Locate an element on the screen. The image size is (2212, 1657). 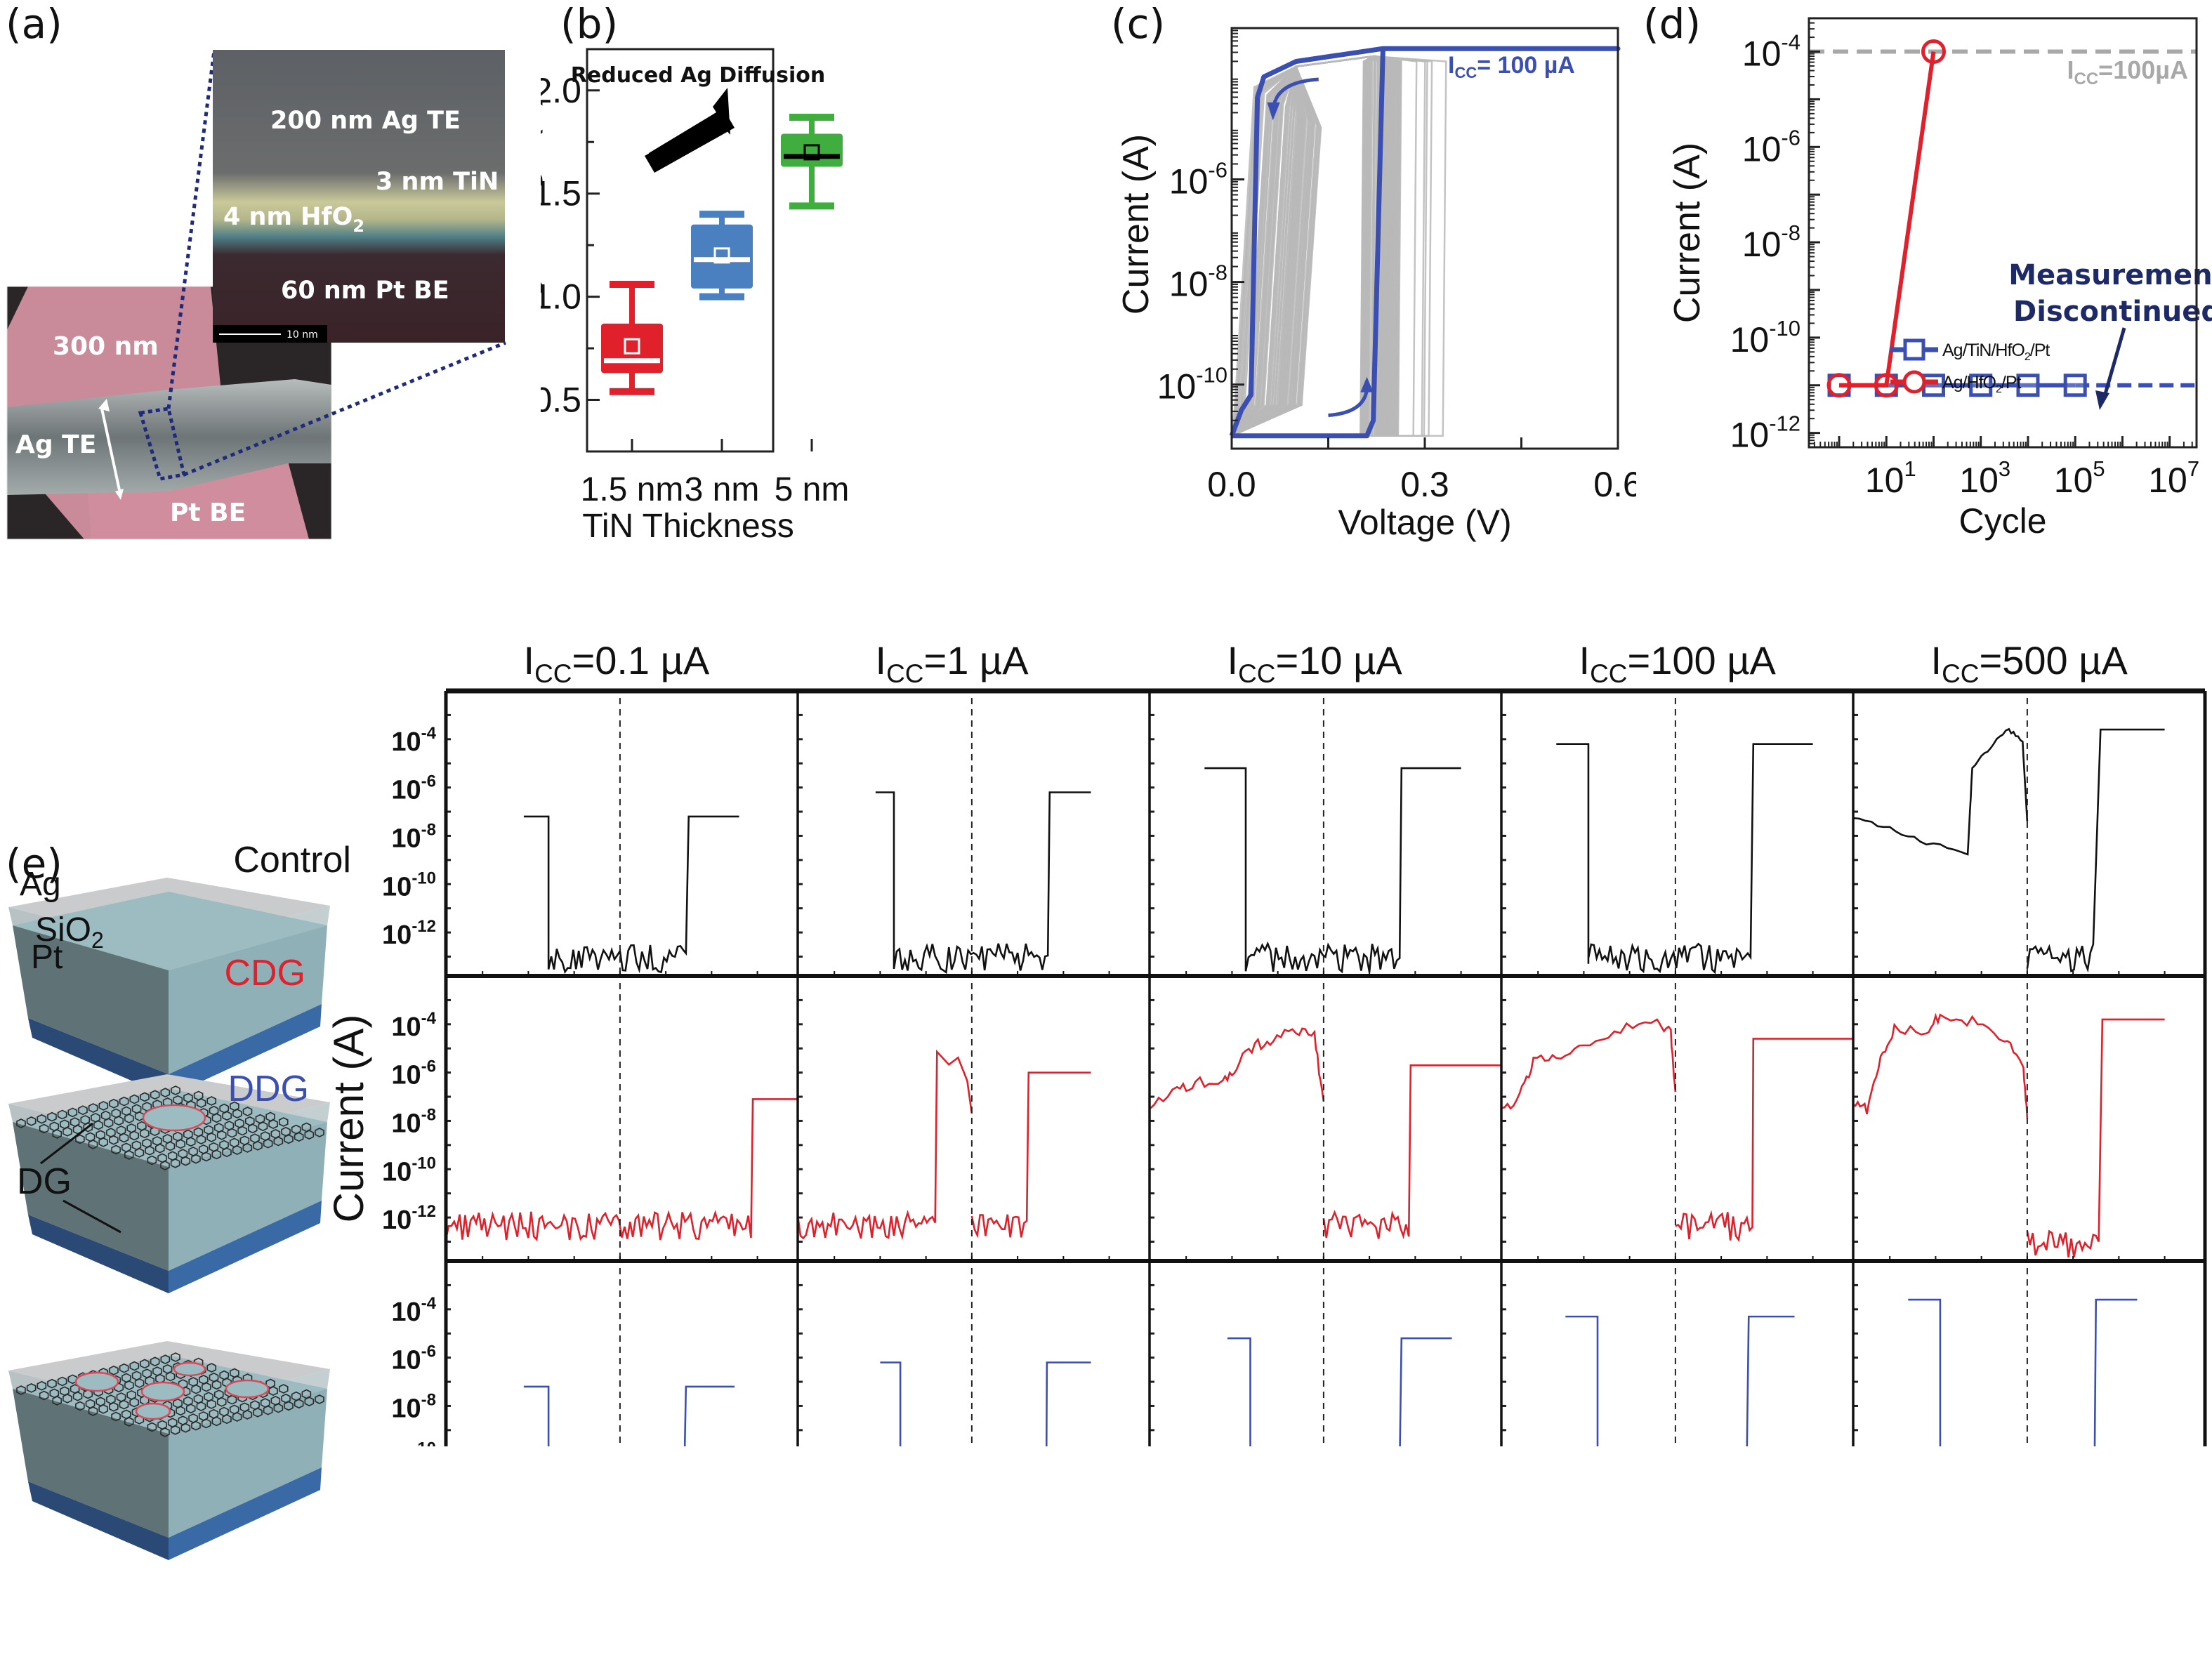
mean-marker is located at coordinates (721, 255).